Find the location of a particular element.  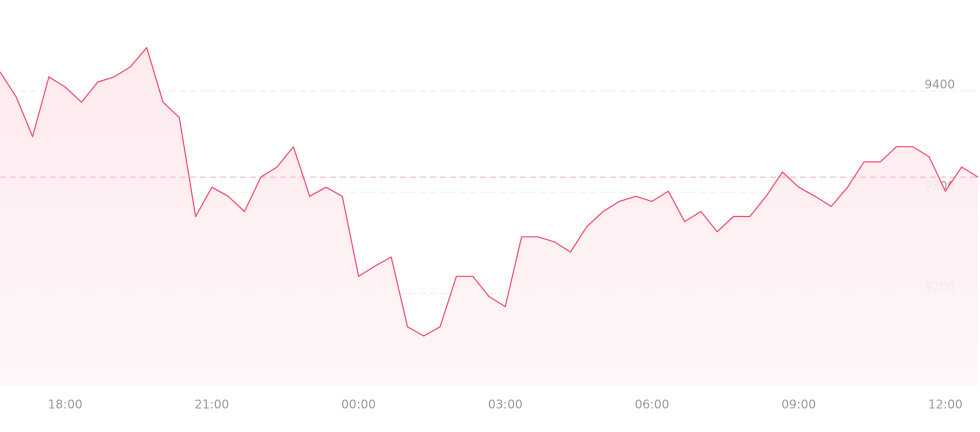

x-tick-label: 18:00 is located at coordinates (65, 405).